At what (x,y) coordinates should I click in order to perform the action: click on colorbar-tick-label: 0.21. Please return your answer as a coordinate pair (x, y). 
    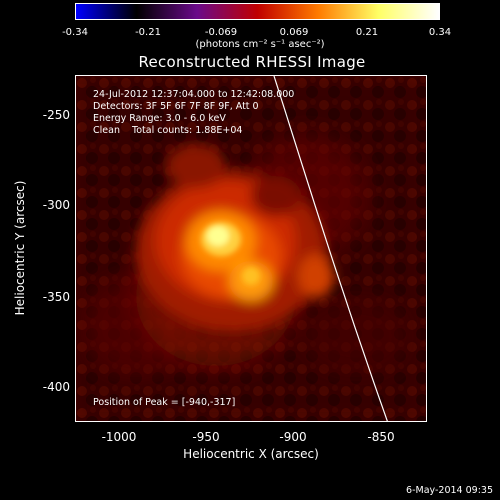
    Looking at the image, I should click on (367, 32).